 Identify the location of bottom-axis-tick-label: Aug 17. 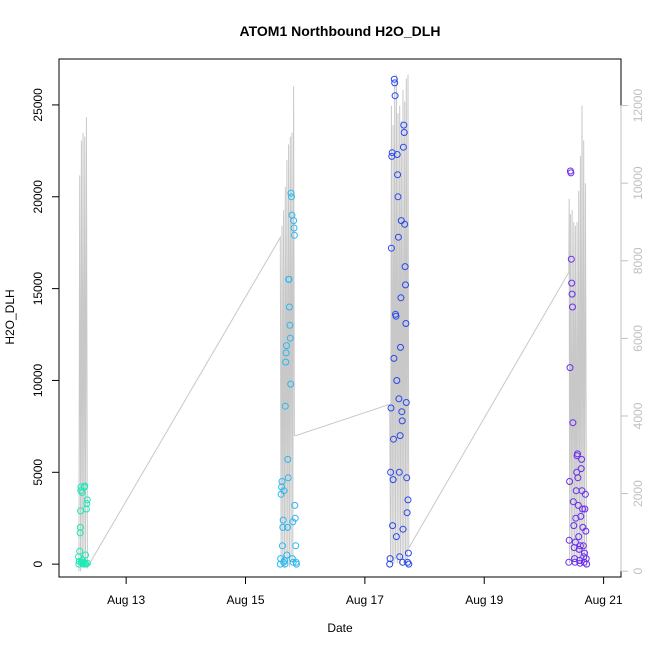
(365, 600).